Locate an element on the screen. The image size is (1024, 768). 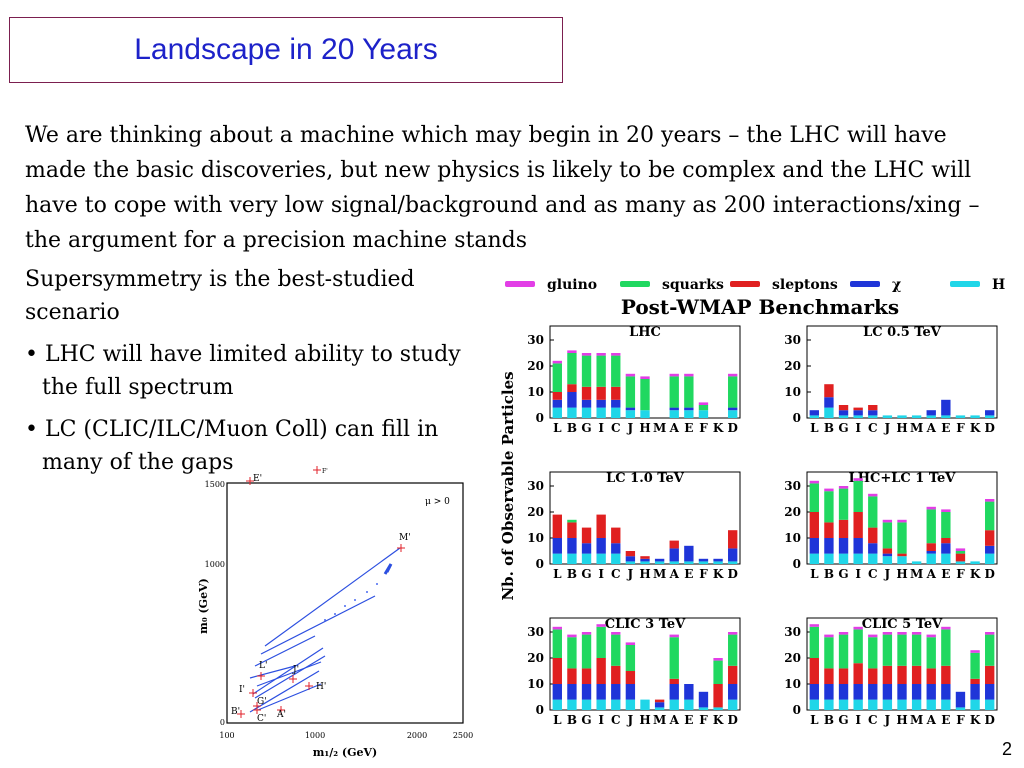
panel: LC 1.0 TeV 0 10 20 30 L B G I C J H M A E F K D is located at coordinates (634, 526).